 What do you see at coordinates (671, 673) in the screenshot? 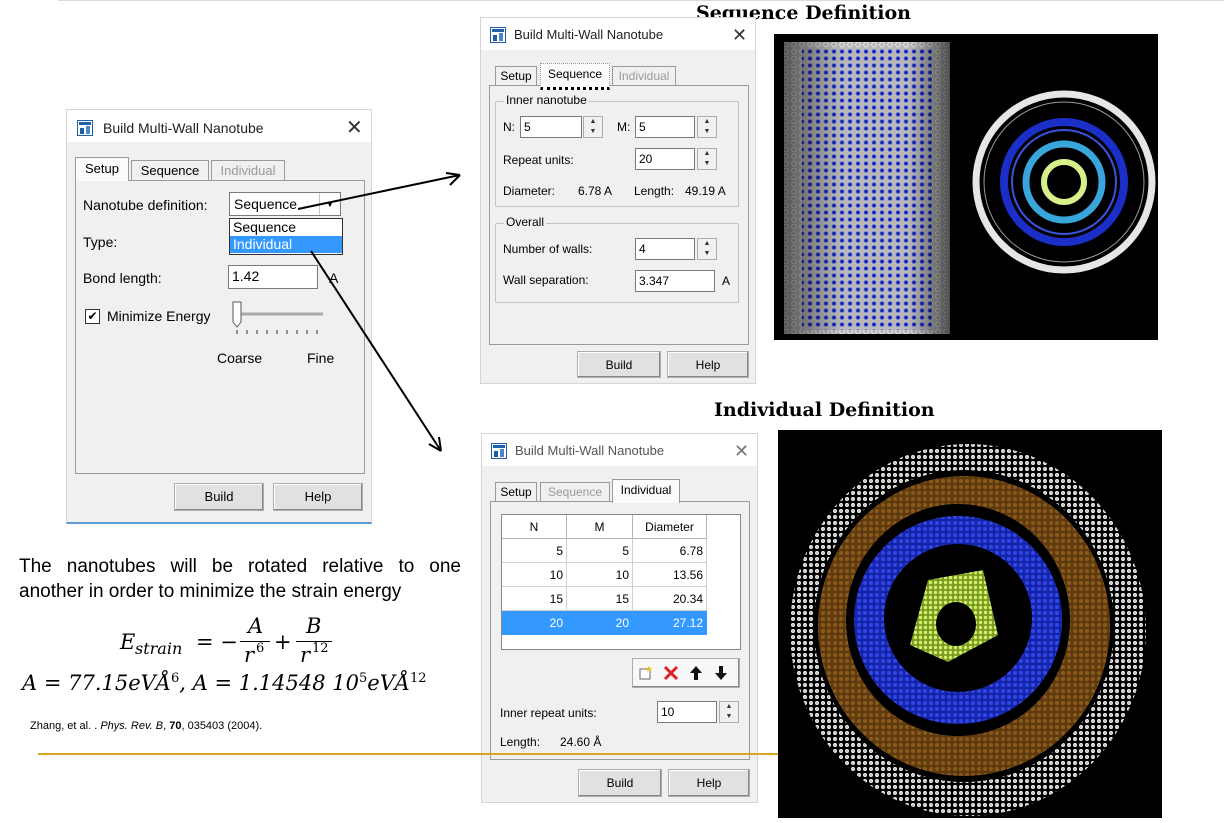
I see `delete-icon` at bounding box center [671, 673].